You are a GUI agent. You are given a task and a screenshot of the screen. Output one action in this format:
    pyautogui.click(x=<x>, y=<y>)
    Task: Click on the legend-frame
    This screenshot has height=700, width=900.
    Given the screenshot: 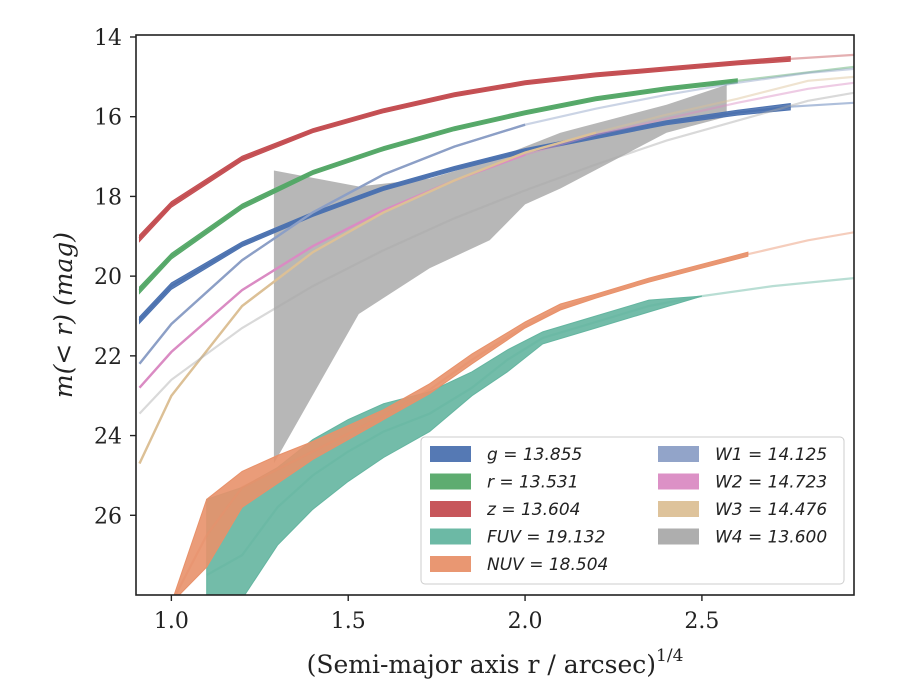 What is the action you would take?
    pyautogui.click(x=632, y=510)
    